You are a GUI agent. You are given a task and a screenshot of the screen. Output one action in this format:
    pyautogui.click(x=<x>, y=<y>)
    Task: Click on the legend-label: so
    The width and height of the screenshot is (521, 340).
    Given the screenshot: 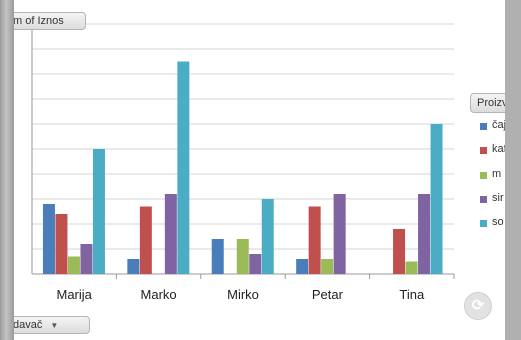 What is the action you would take?
    pyautogui.click(x=498, y=222)
    